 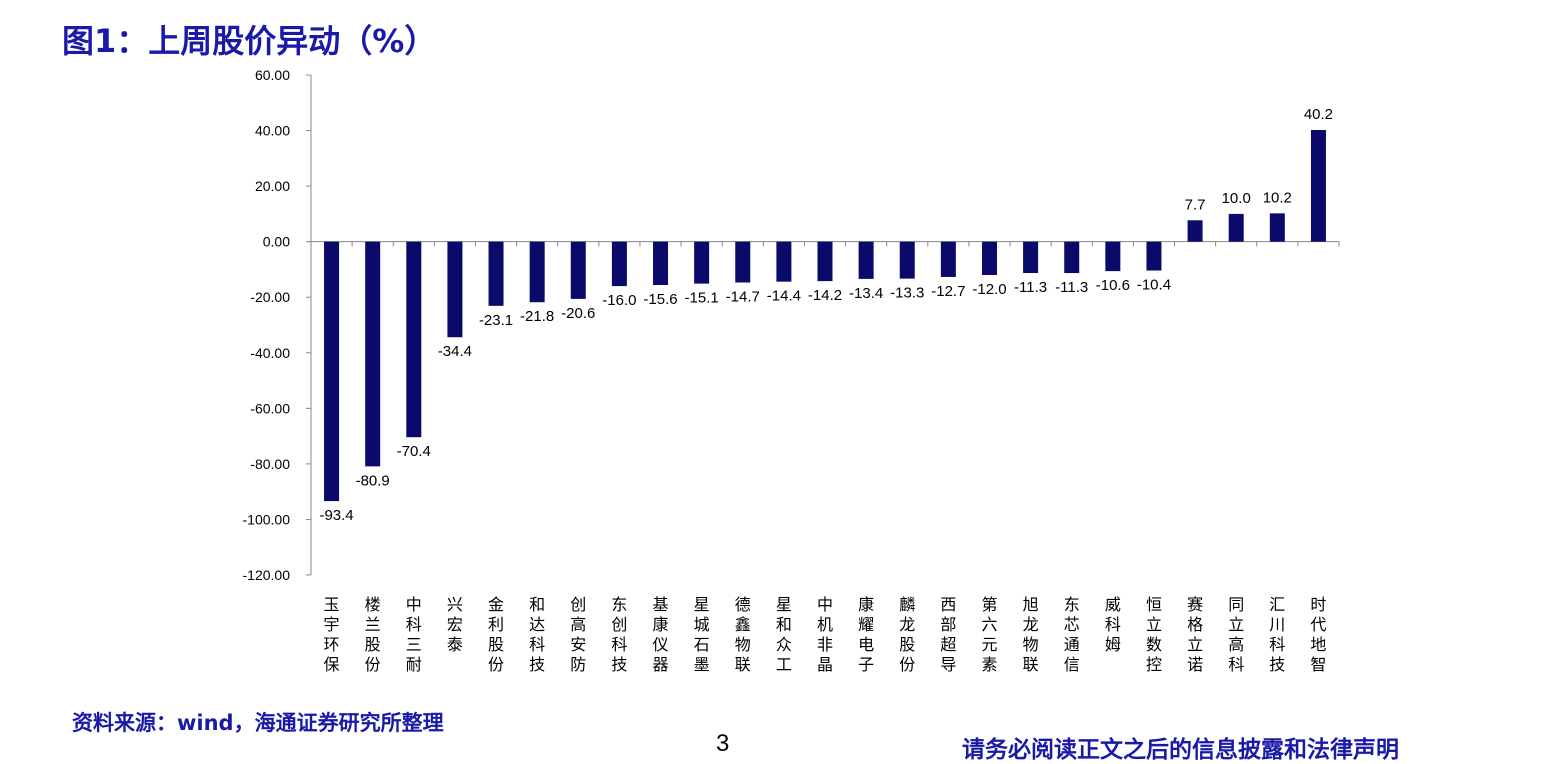 What do you see at coordinates (1072, 624) in the screenshot?
I see `category-label-char: 芯` at bounding box center [1072, 624].